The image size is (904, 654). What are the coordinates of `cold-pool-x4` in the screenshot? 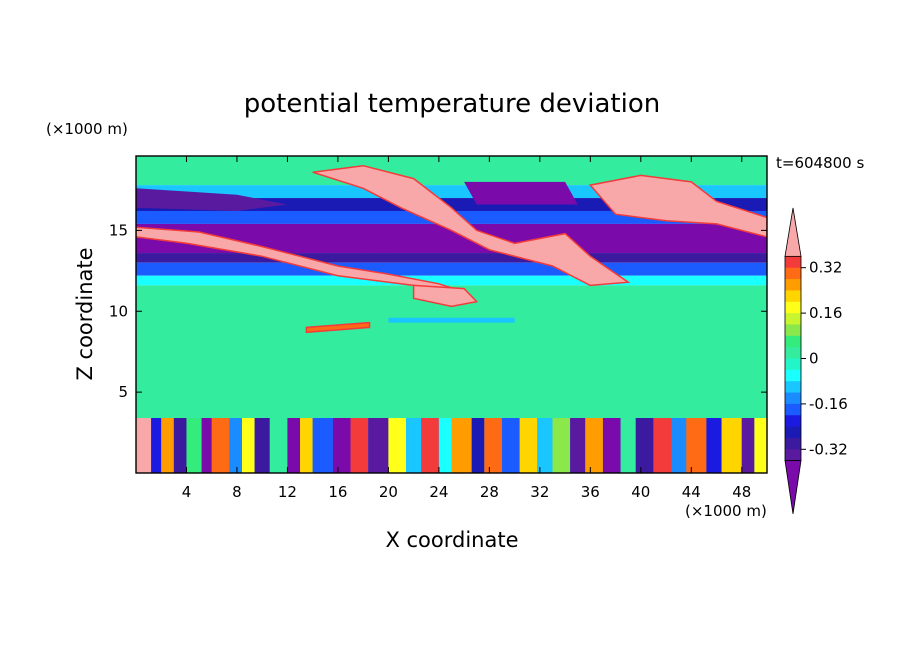 It's located at (212, 199).